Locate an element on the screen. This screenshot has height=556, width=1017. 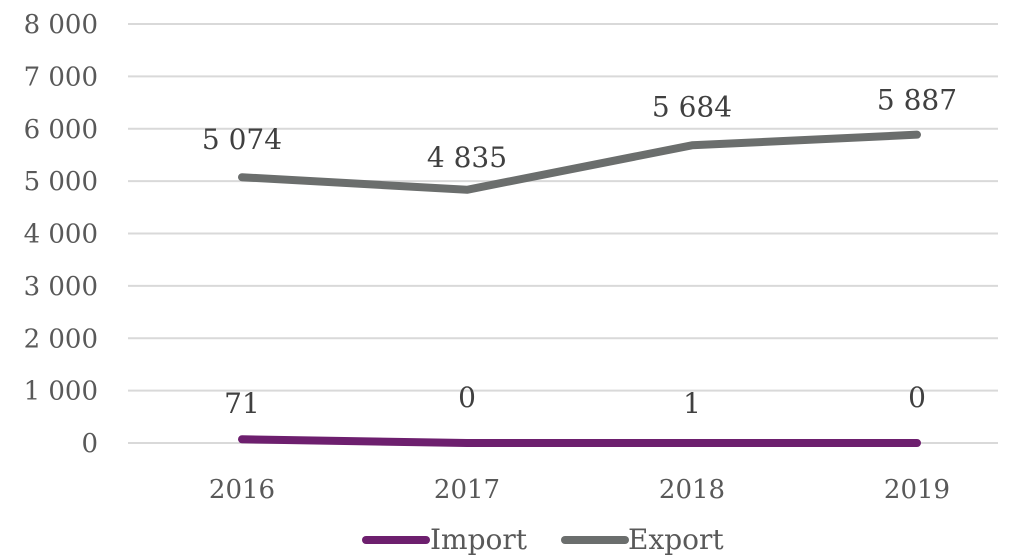
x-tick-label: 2016 is located at coordinates (242, 490).